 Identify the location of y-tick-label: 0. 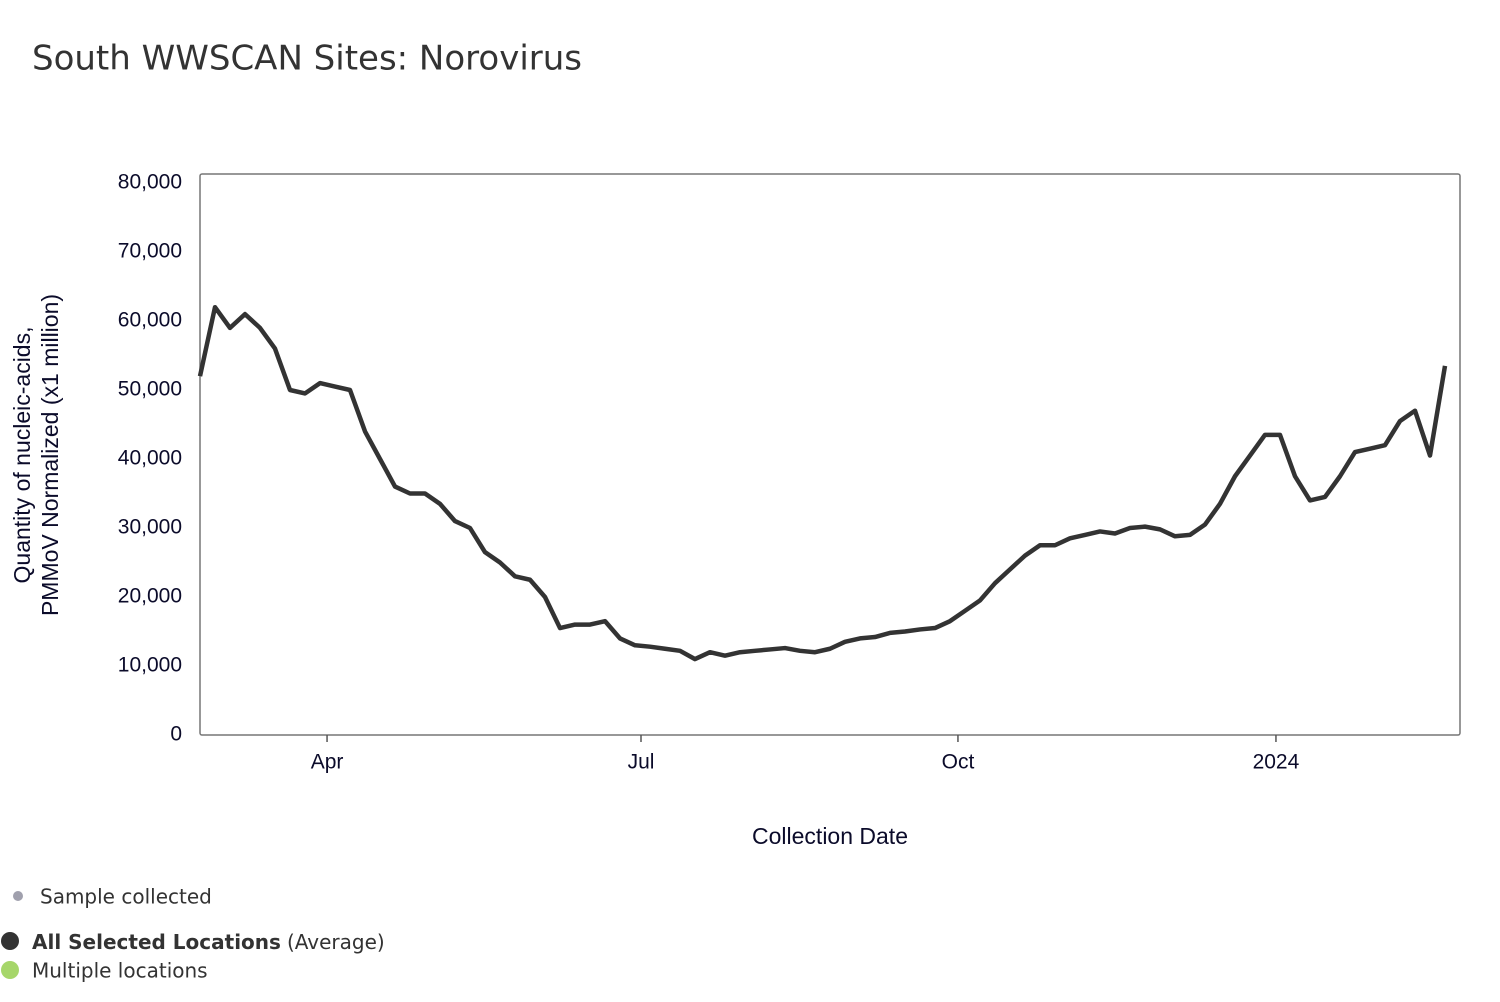
(176, 734).